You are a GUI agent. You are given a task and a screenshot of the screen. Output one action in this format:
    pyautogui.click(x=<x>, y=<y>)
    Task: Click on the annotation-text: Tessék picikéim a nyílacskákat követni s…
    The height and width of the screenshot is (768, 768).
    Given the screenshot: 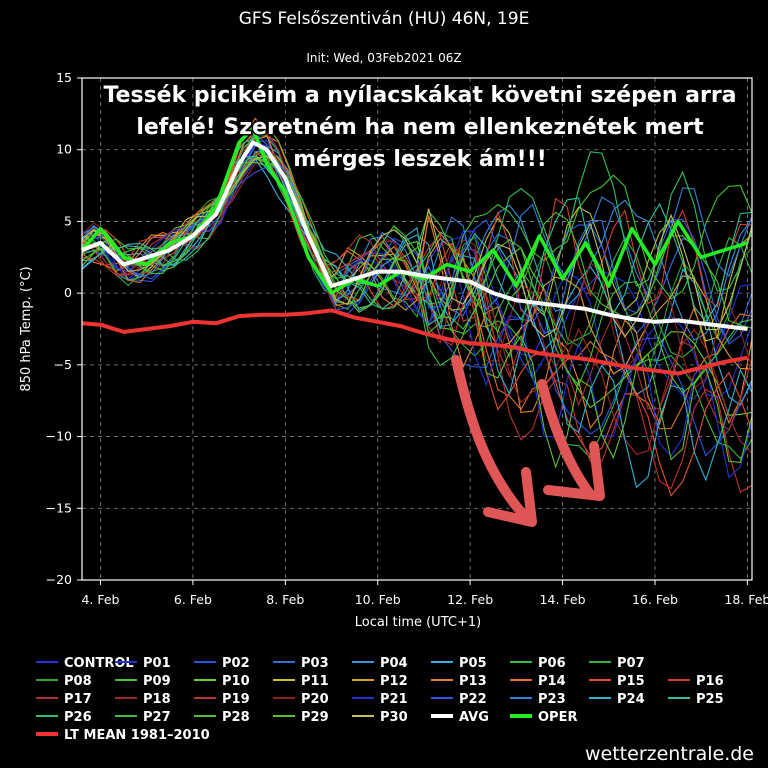 What is the action you would take?
    pyautogui.click(x=420, y=128)
    